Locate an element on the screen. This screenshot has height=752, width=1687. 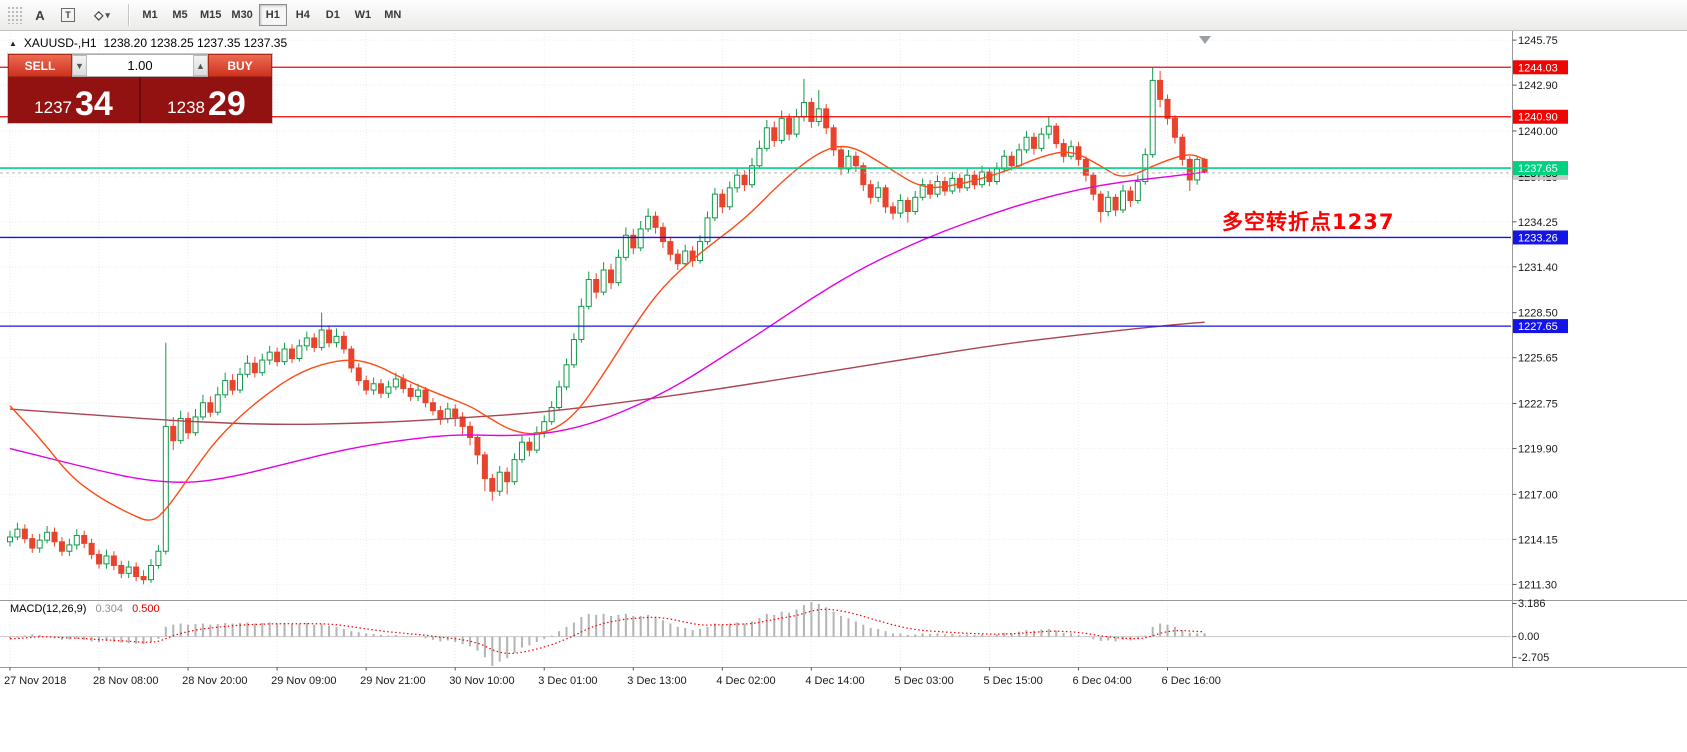
macd-signal-line is located at coordinates (607, 631).